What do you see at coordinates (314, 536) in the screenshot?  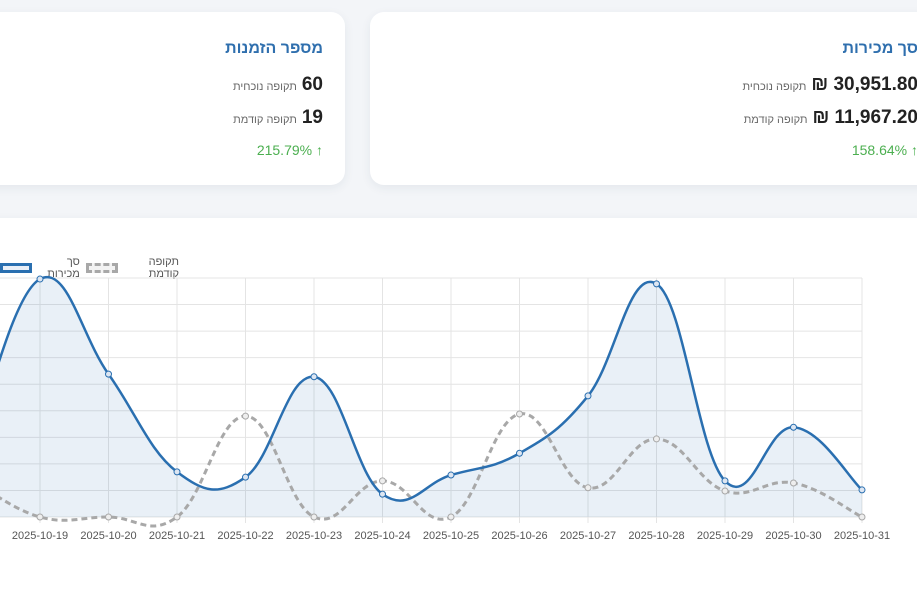 I see `x-tick-label: 2025-10-23` at bounding box center [314, 536].